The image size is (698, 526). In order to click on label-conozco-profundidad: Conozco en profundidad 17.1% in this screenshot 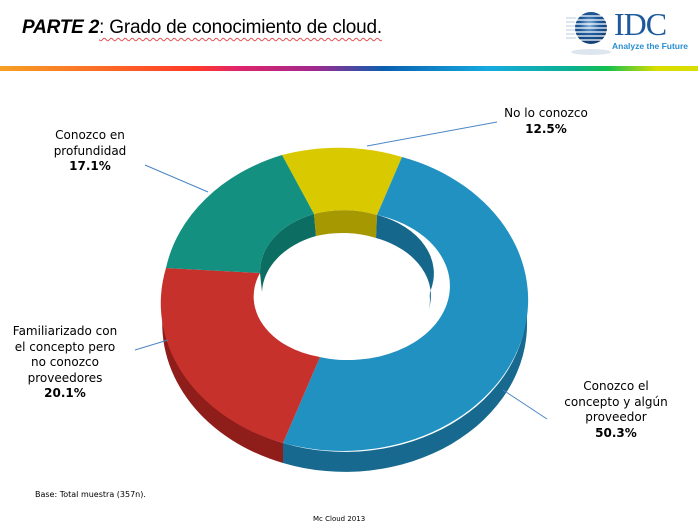, I will do `click(90, 150)`.